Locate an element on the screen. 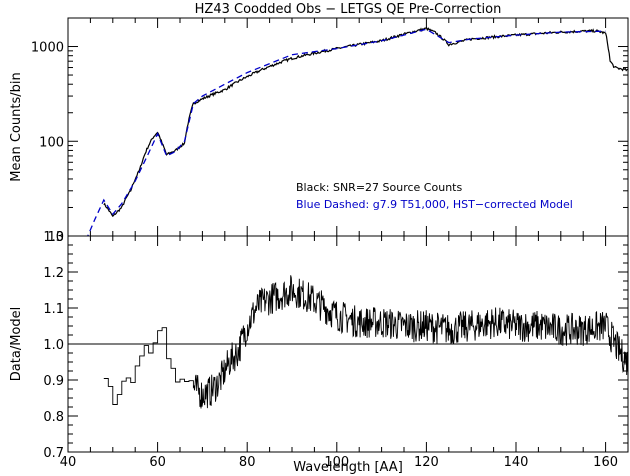 The height and width of the screenshot is (476, 630). bottom-ytick-label: 1.3 is located at coordinates (53, 237).